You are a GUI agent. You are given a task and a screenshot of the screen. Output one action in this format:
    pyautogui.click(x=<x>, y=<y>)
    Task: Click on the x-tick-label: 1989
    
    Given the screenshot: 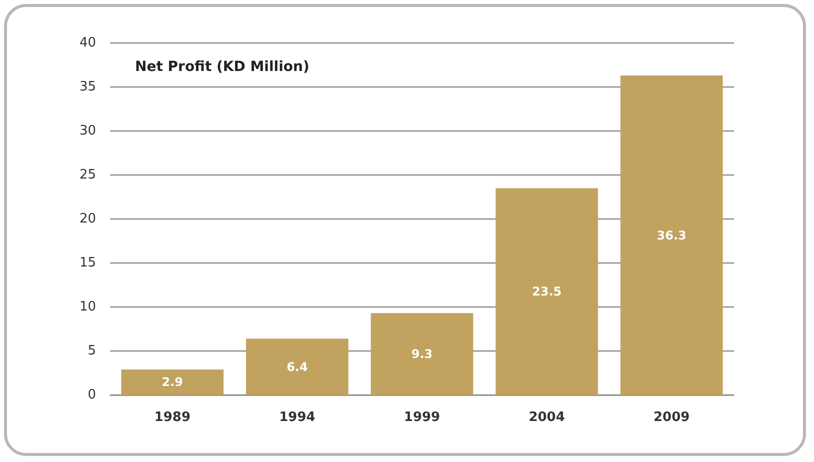 What is the action you would take?
    pyautogui.click(x=172, y=417)
    